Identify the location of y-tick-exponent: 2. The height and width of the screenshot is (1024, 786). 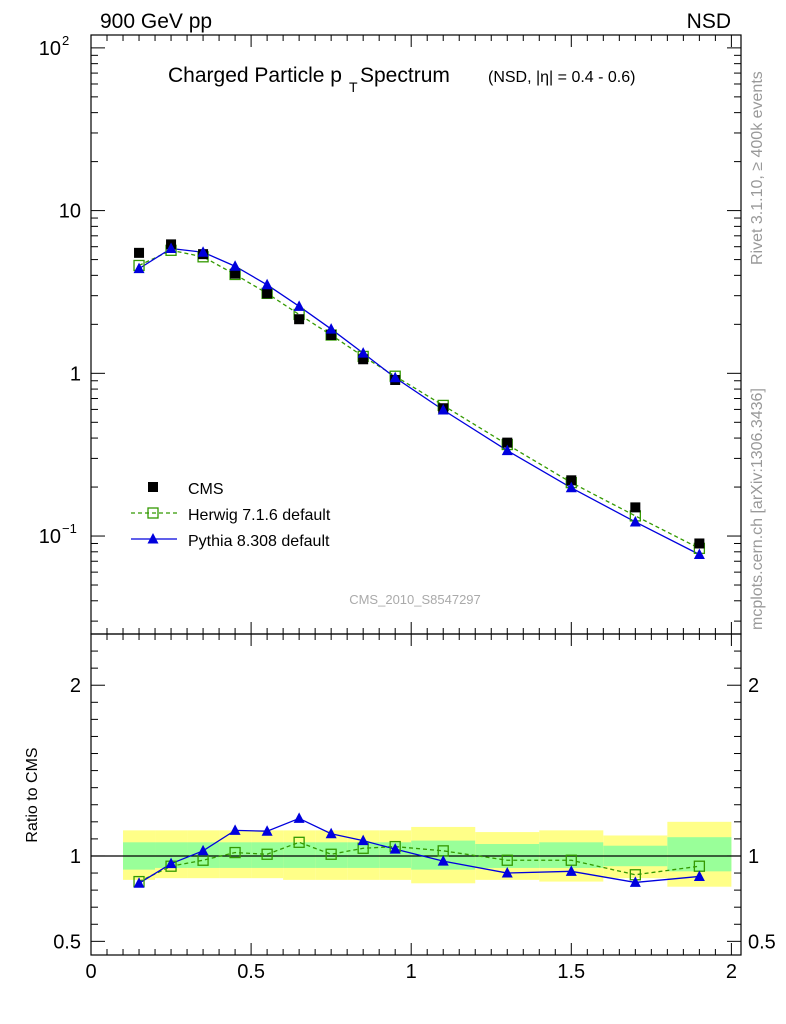
(65, 40).